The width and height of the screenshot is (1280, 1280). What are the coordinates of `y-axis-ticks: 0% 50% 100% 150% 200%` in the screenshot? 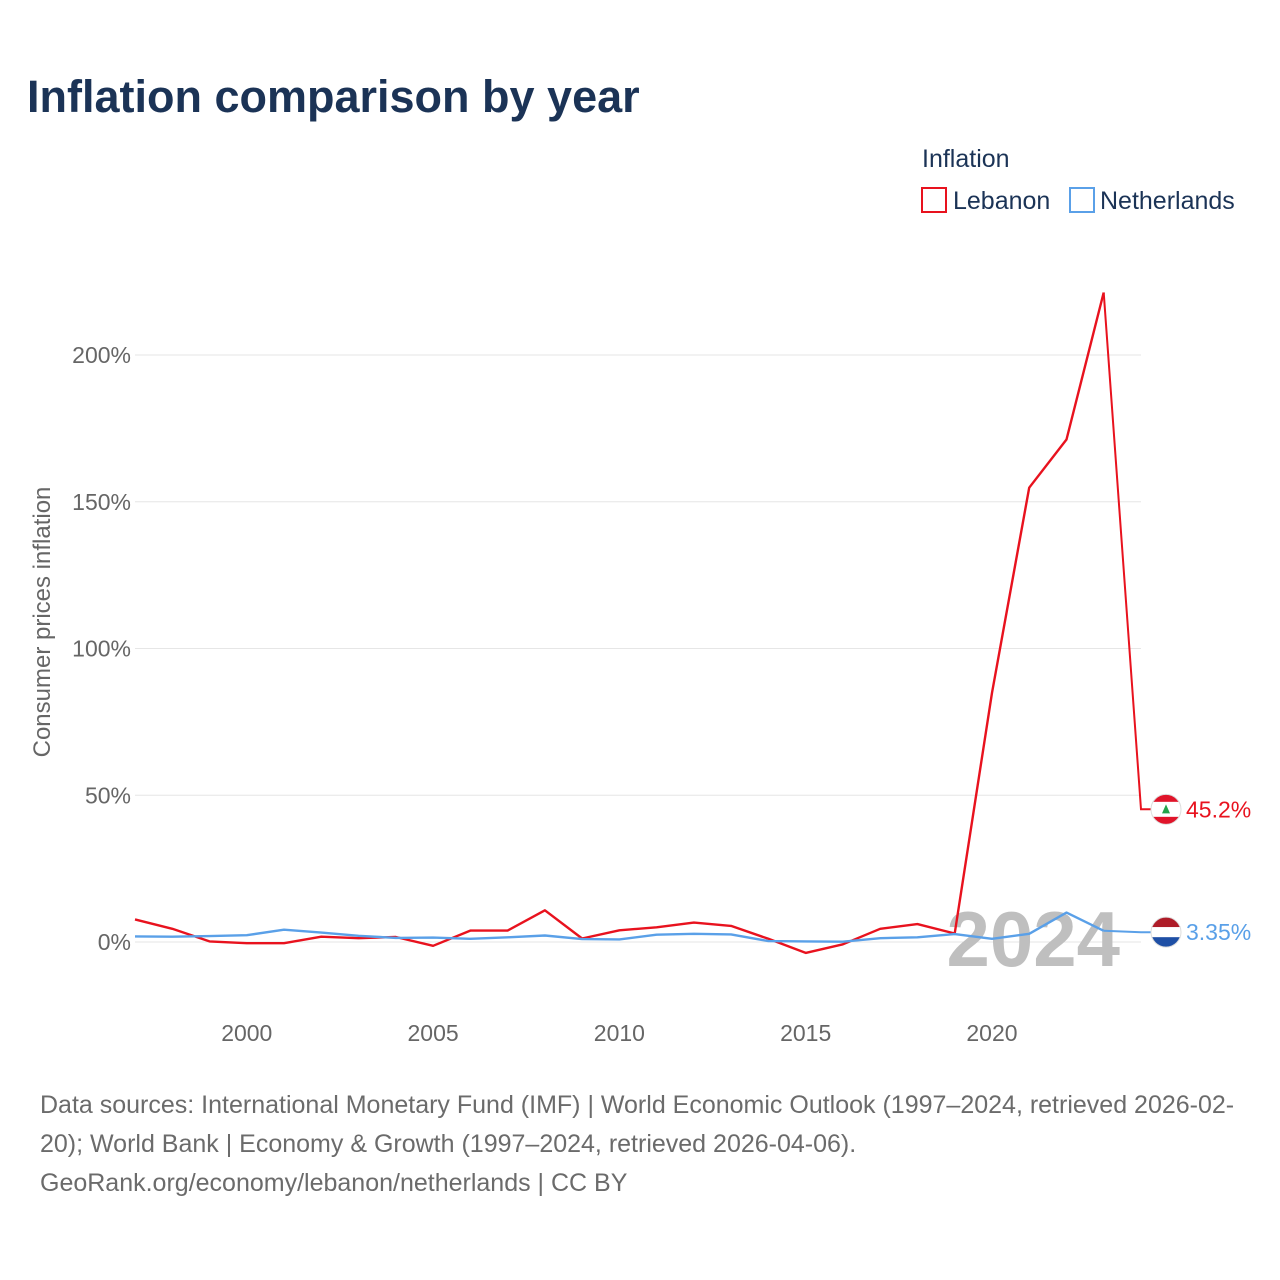 It's located at (101, 648).